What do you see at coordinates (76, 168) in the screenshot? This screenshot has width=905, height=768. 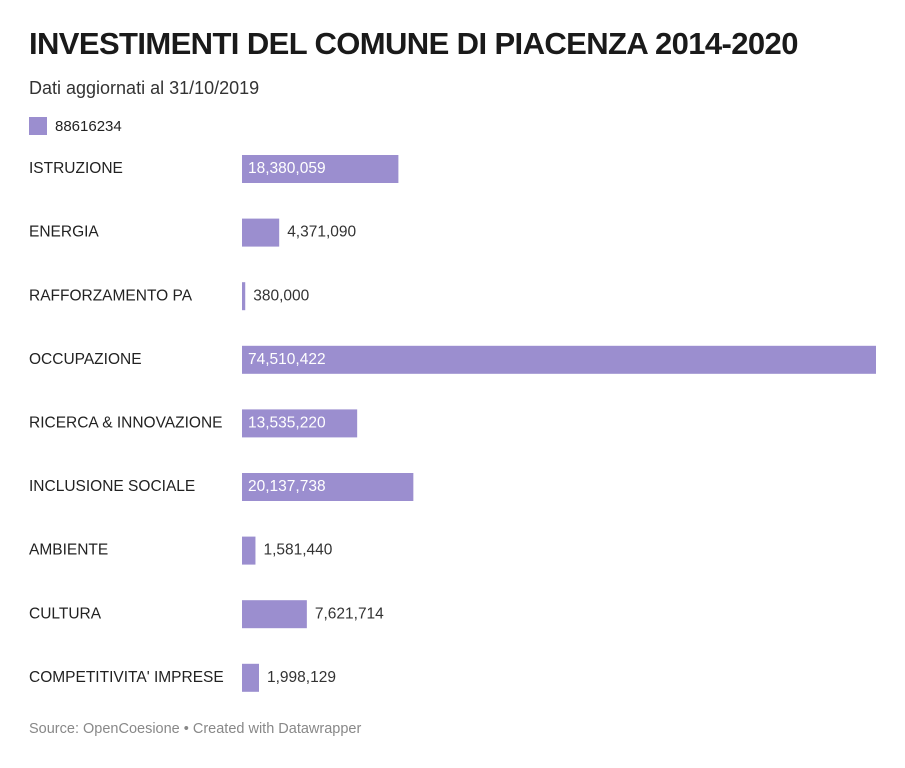 I see `category-label: ISTRUZIONE` at bounding box center [76, 168].